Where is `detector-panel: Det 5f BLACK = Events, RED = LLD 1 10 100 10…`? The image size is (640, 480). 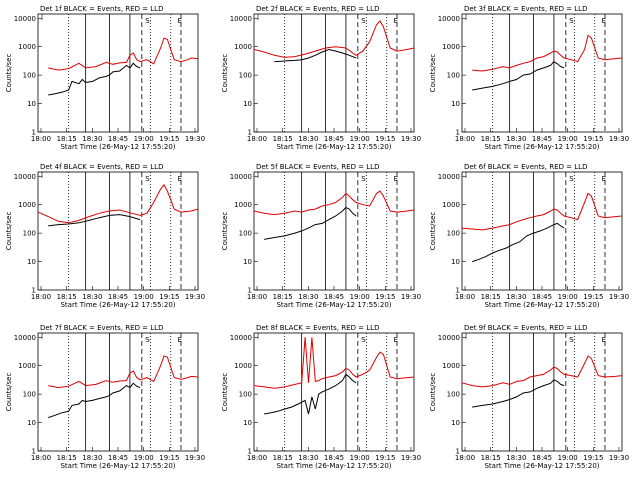
detector-panel: Det 5f BLACK = Events, RED = LLD 1 10 100 10… is located at coordinates (321, 236).